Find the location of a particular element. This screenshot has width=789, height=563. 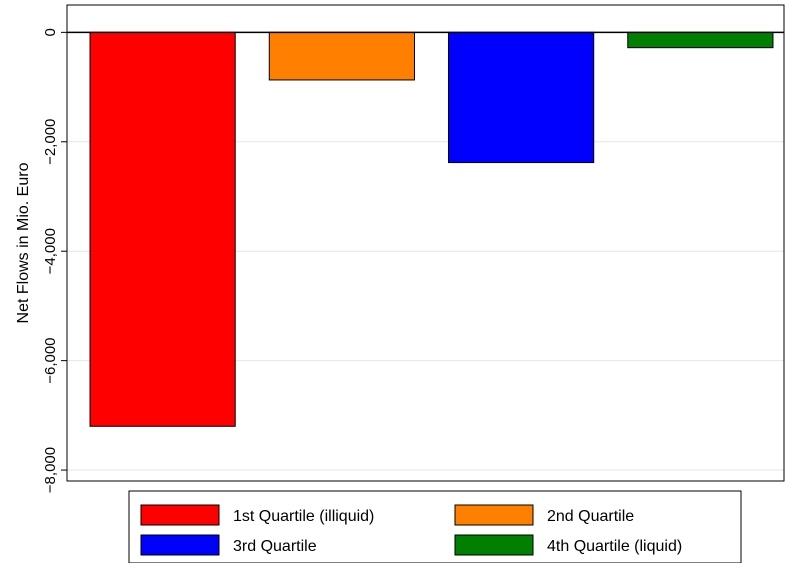

legend-label: 1st Quartile (illiquid) is located at coordinates (303, 516).